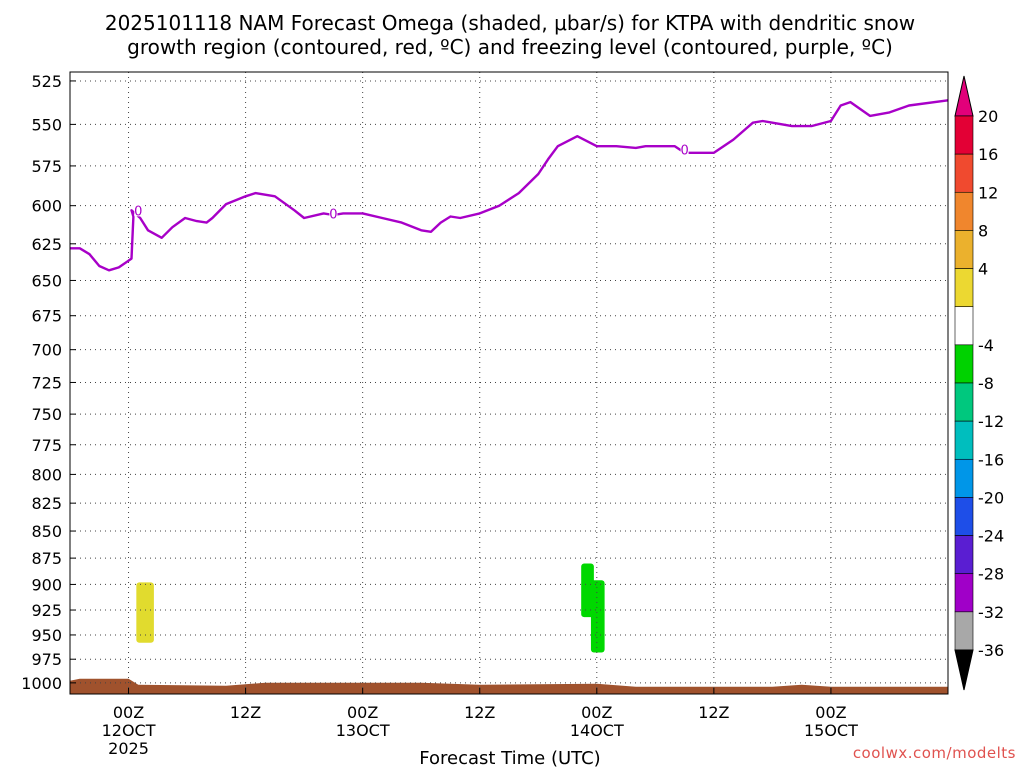 Image resolution: width=1024 pixels, height=768 pixels. I want to click on colorbar-bottom-arrow, so click(964, 670).